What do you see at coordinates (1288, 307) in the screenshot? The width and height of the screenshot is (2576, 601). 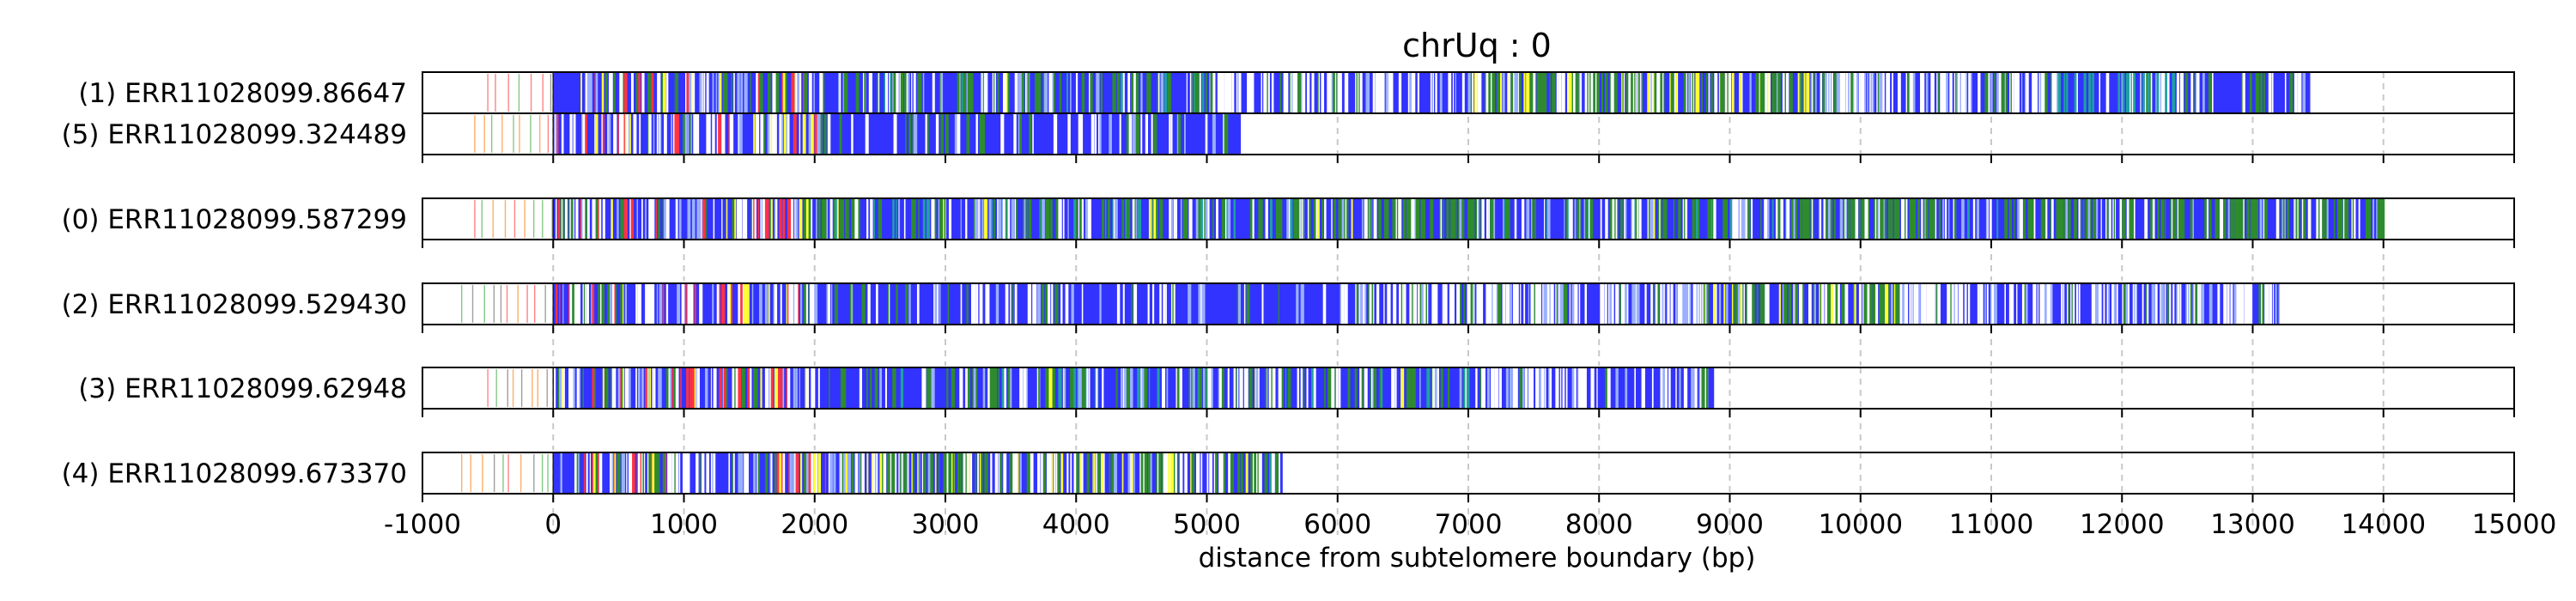 I see `read-group-2: (2) ERR11028099.529430` at bounding box center [1288, 307].